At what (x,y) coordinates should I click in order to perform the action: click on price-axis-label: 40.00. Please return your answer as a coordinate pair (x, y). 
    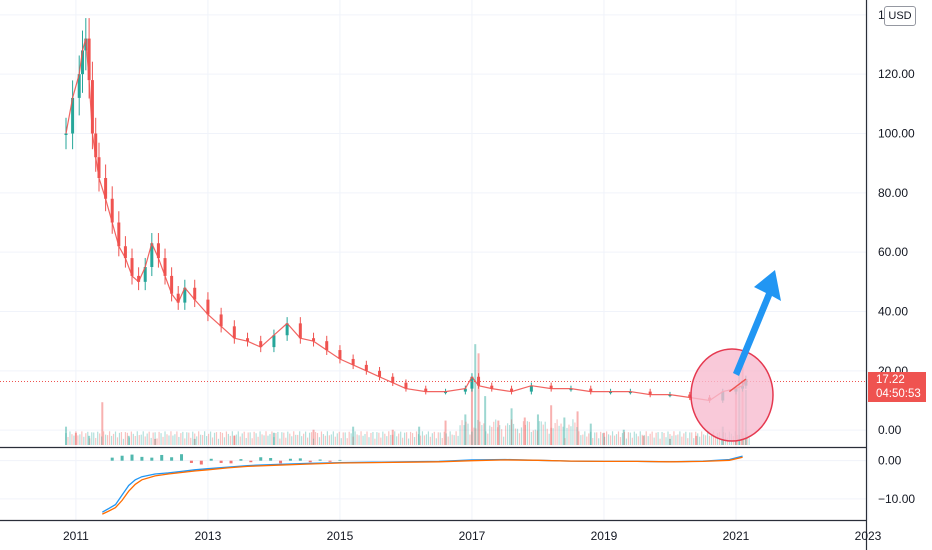
    Looking at the image, I should click on (893, 312).